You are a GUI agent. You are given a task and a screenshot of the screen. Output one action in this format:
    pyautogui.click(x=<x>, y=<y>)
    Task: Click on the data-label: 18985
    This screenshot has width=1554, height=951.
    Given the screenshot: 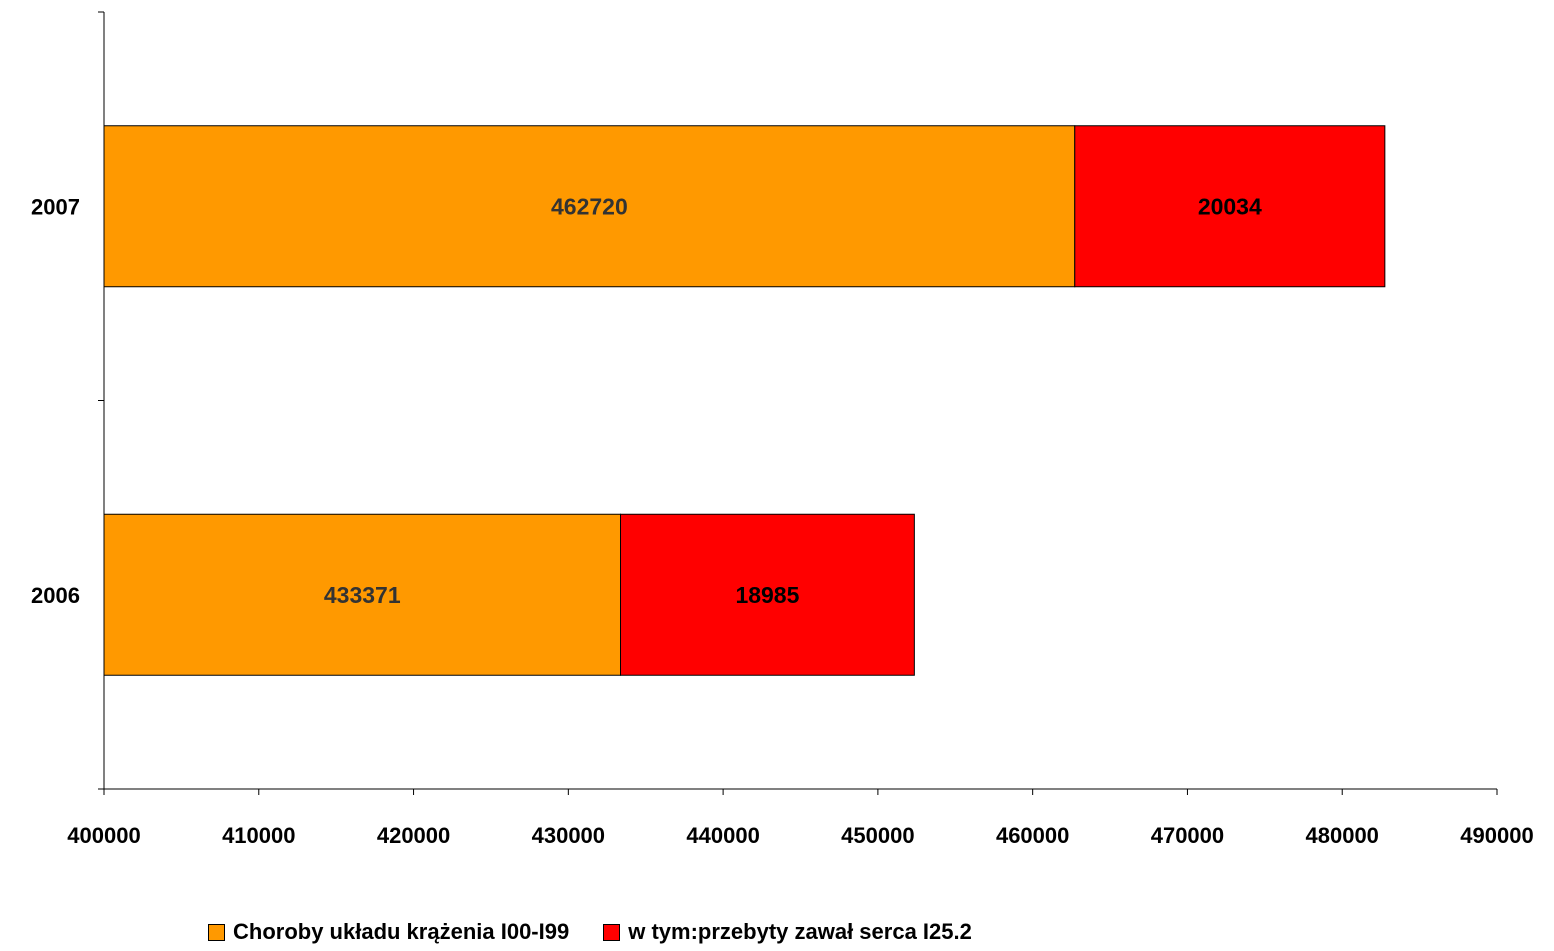 What is the action you would take?
    pyautogui.click(x=767, y=595)
    